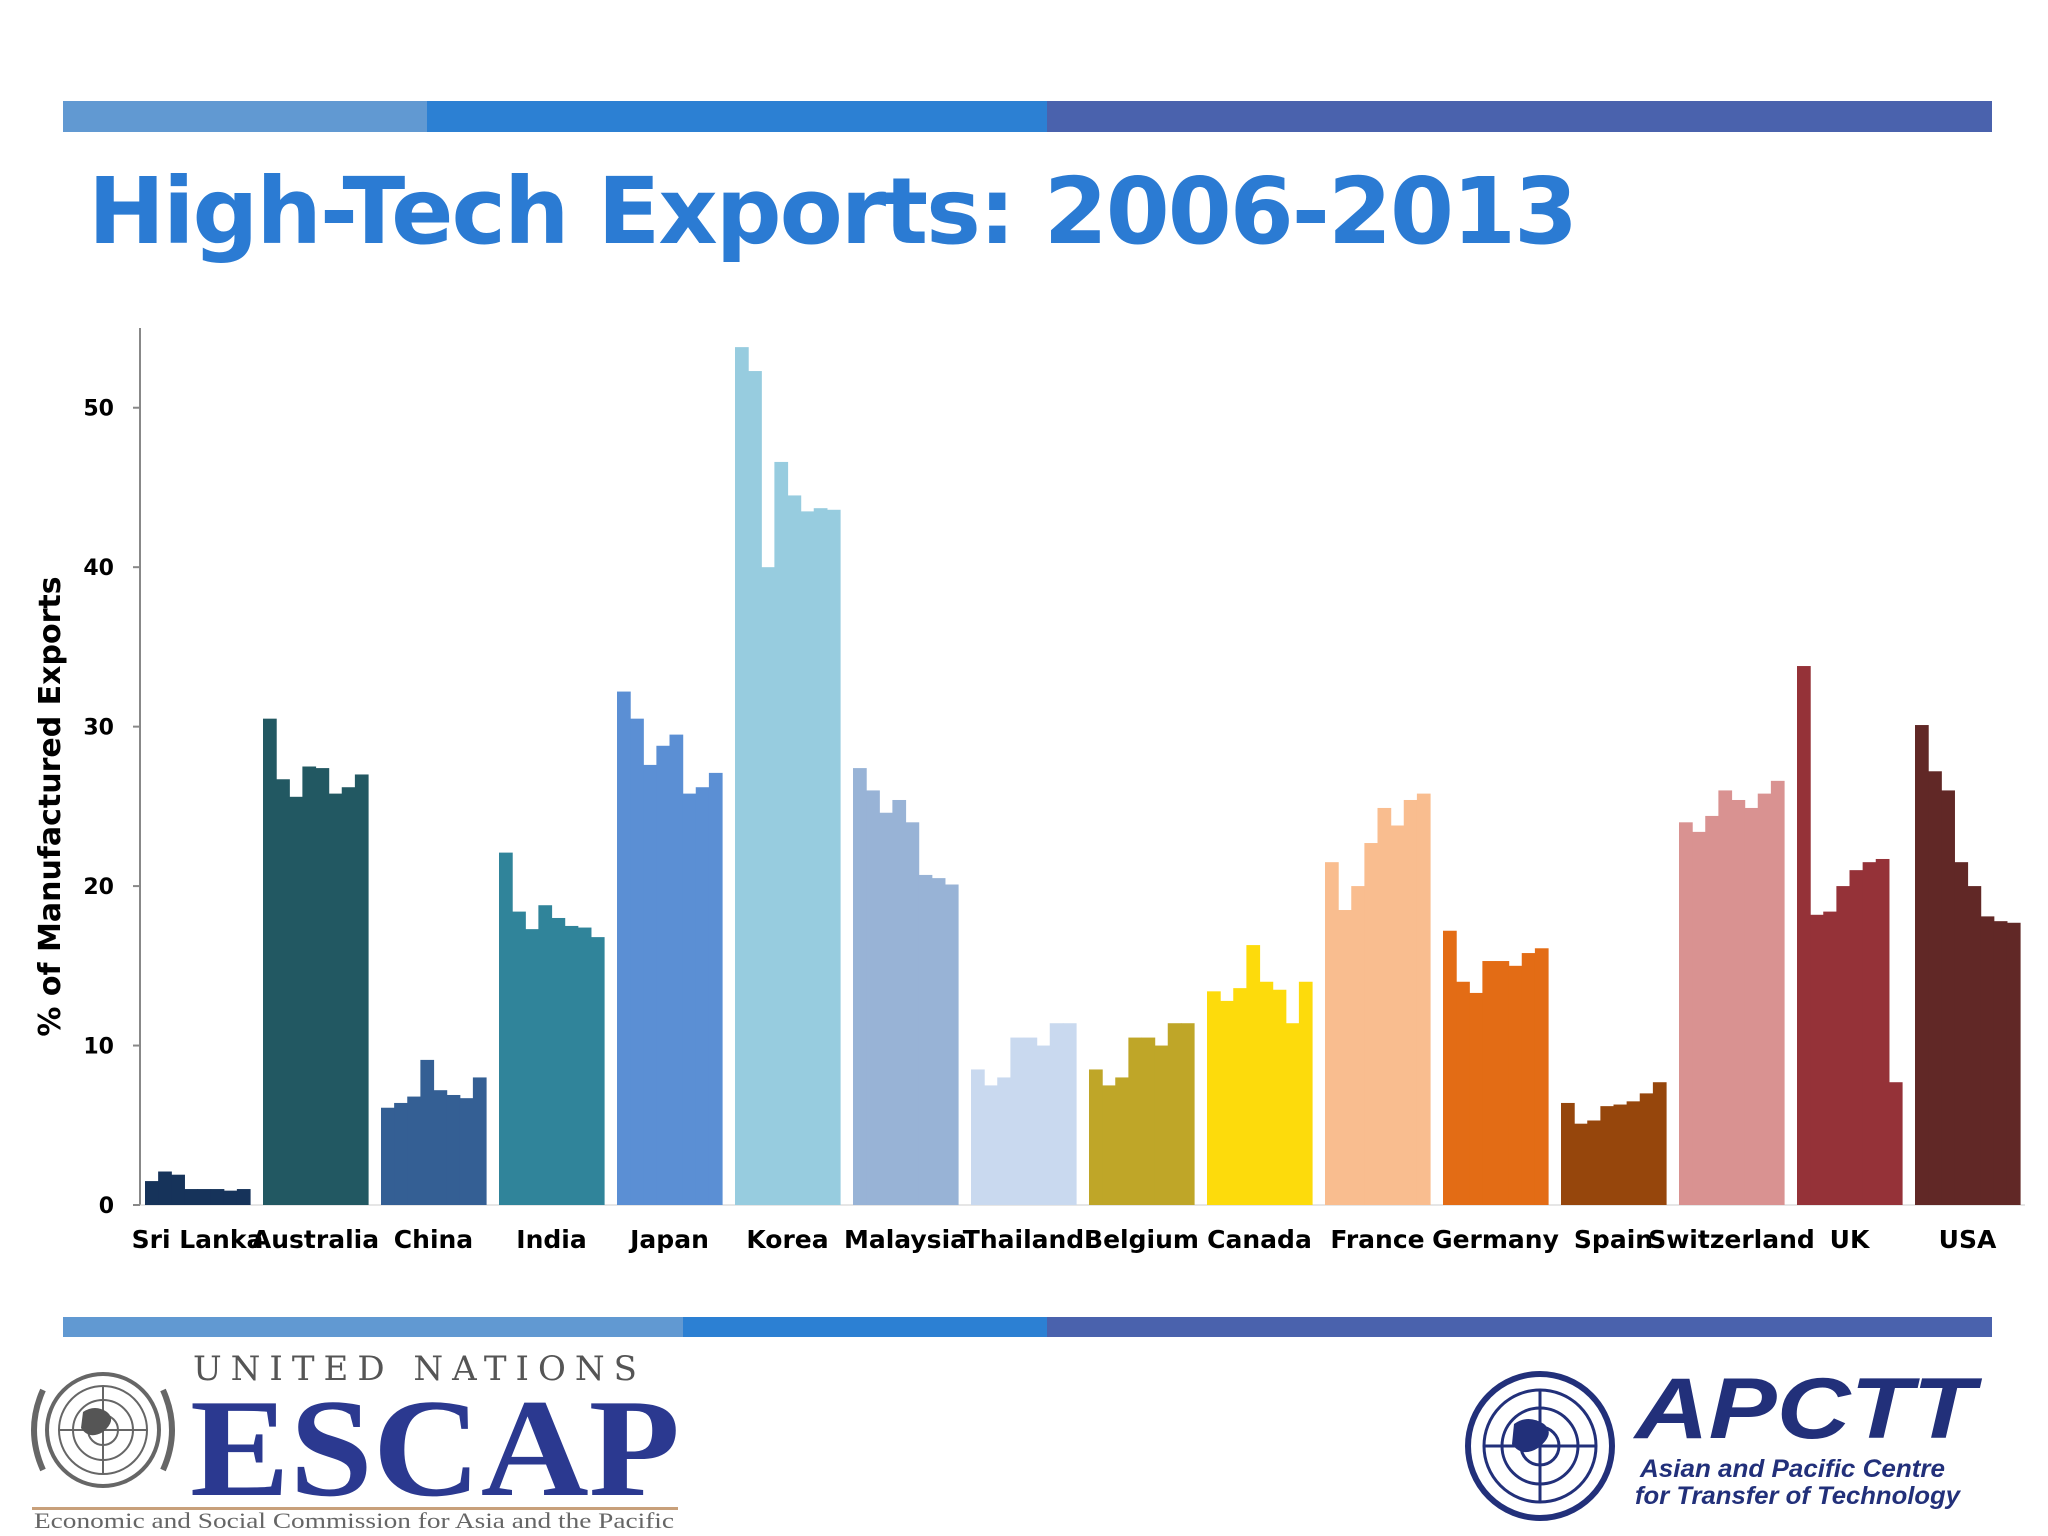  What do you see at coordinates (198, 1239) in the screenshot?
I see `category-label: Sri Lanka` at bounding box center [198, 1239].